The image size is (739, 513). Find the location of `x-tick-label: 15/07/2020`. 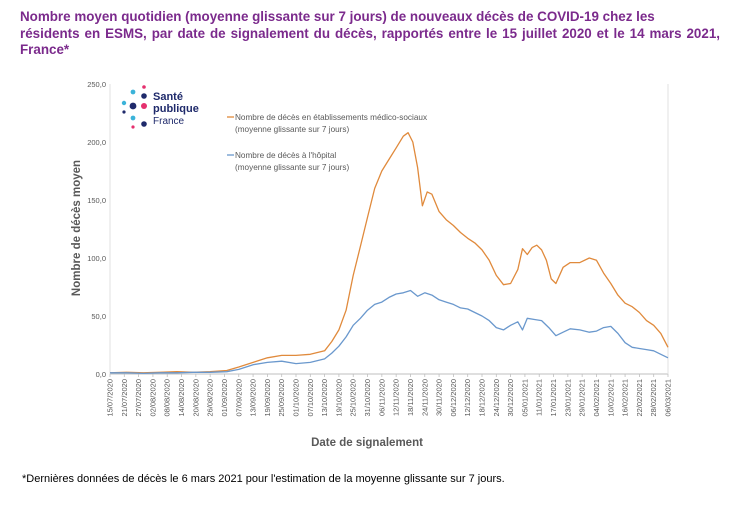

x-tick-label: 15/07/2020 is located at coordinates (110, 398).